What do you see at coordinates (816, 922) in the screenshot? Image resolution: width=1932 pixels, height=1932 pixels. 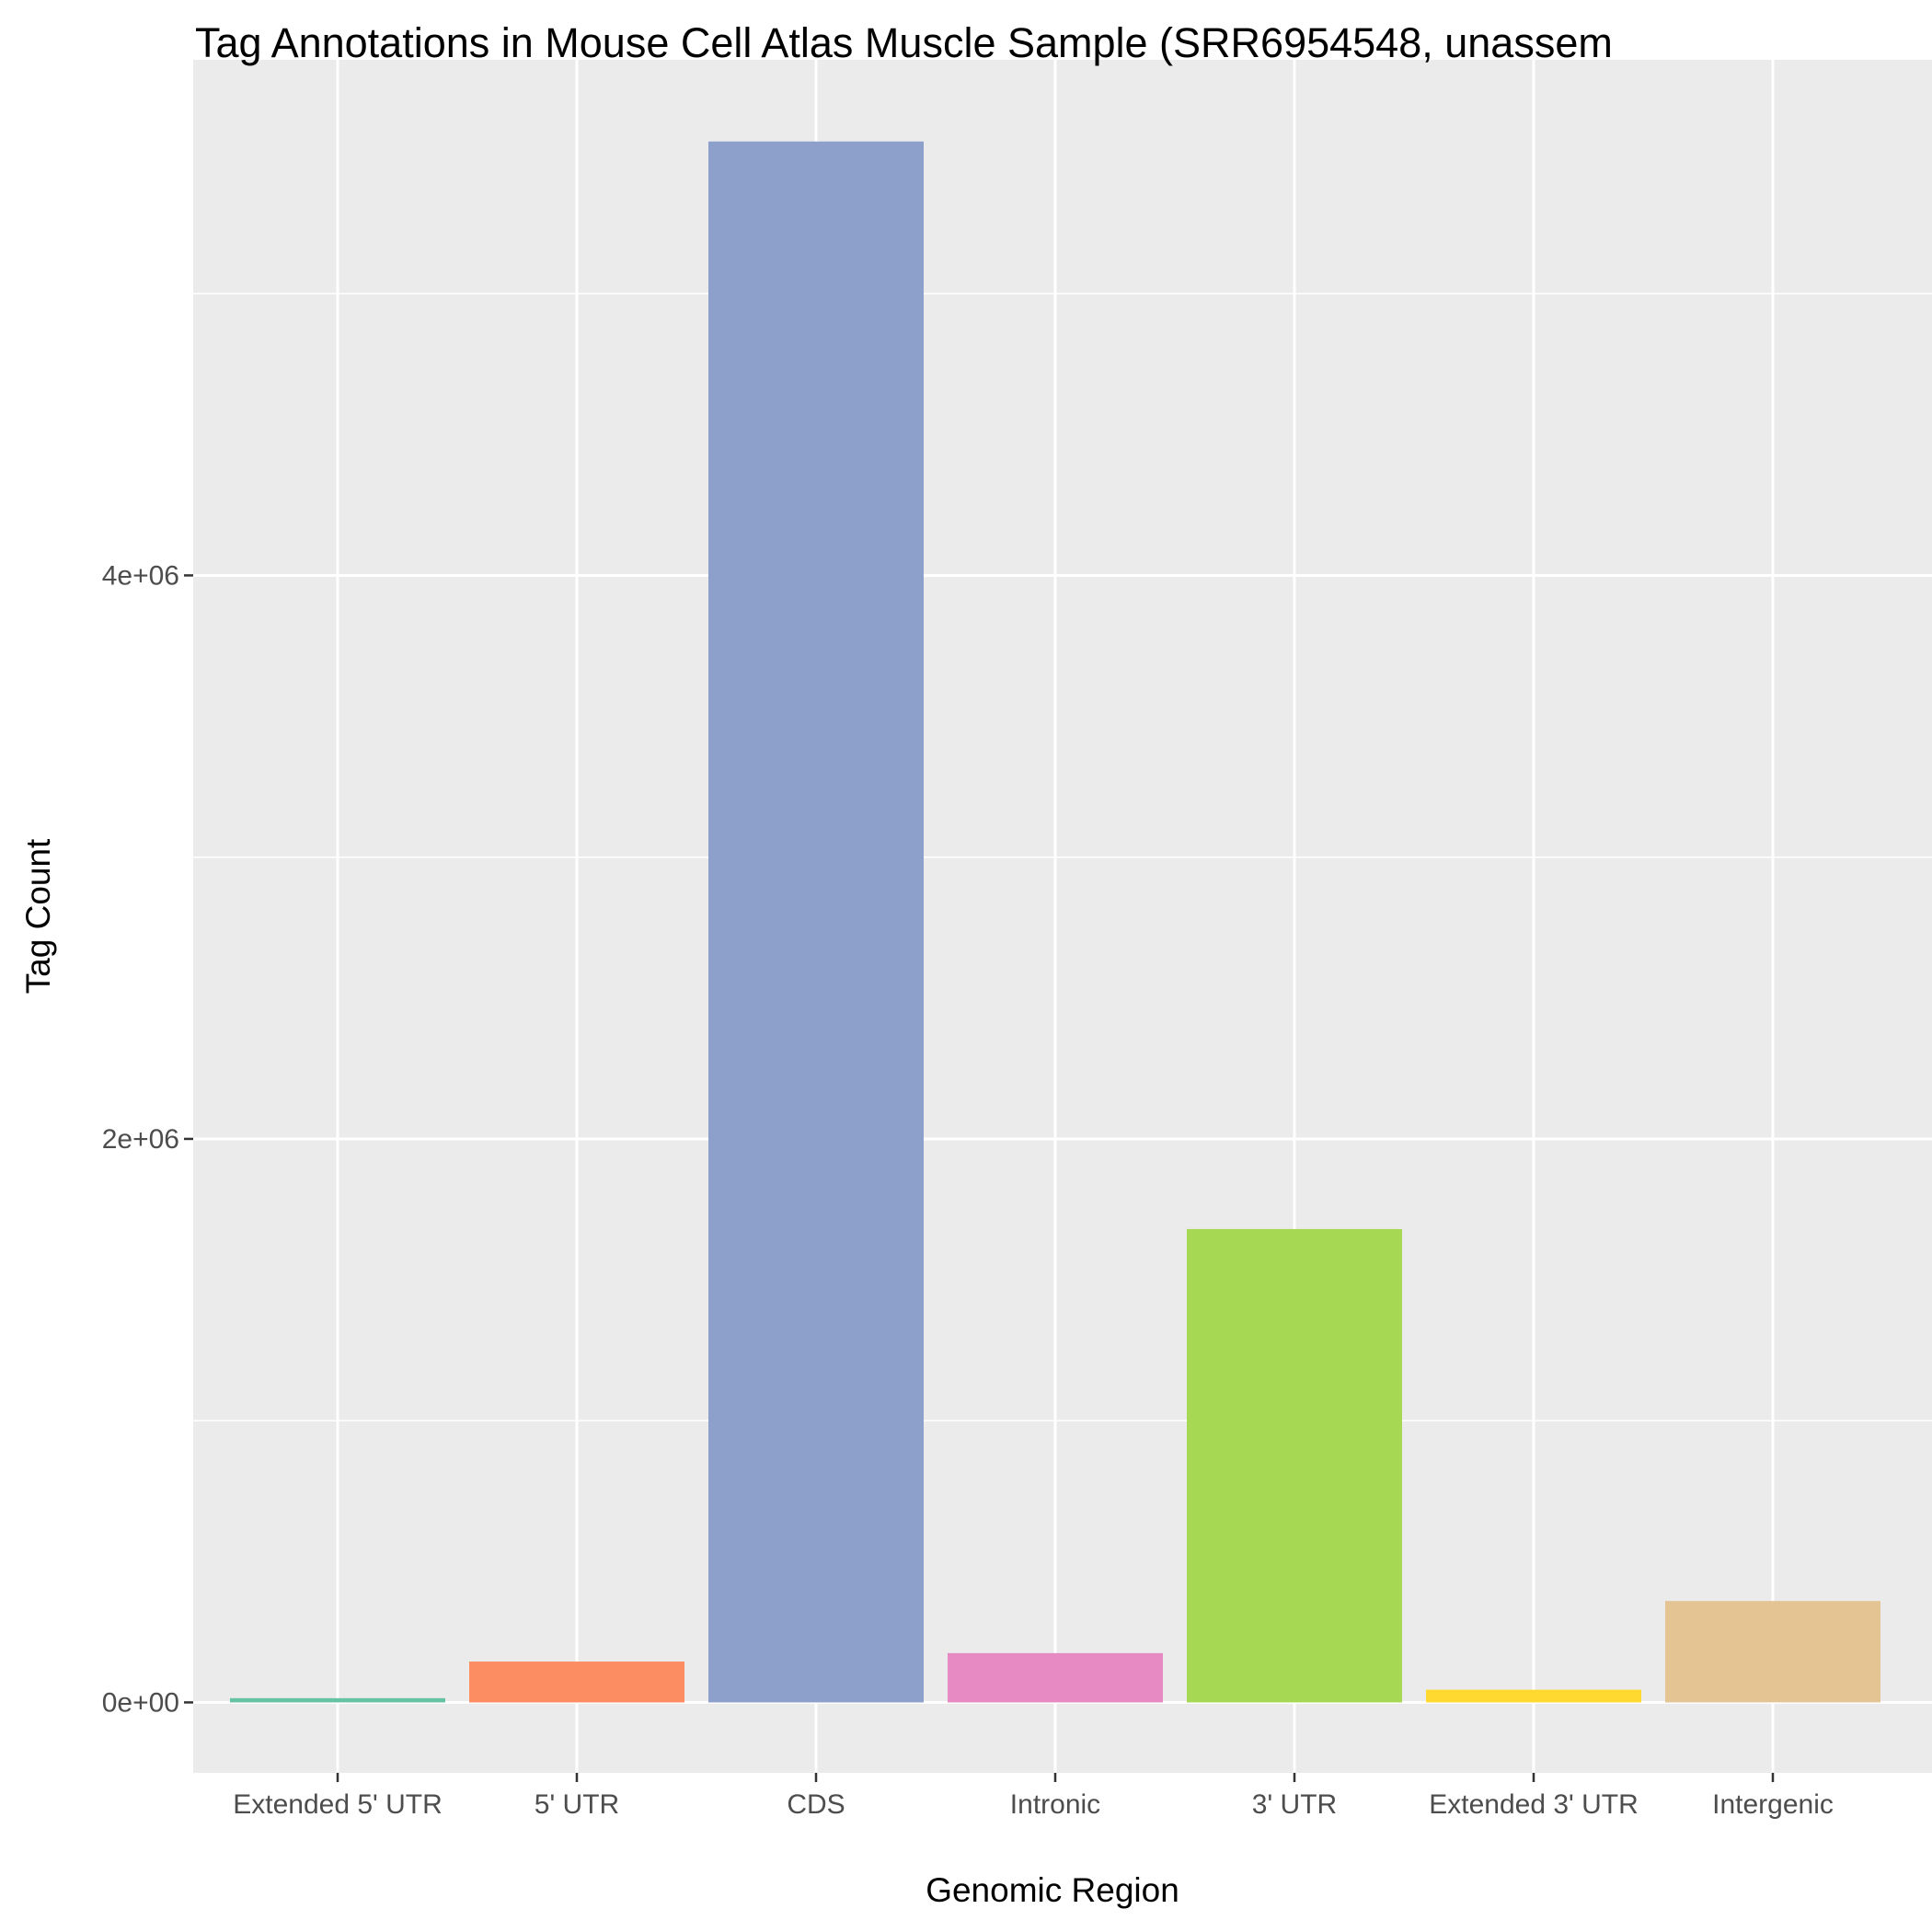 I see `bar-cds` at bounding box center [816, 922].